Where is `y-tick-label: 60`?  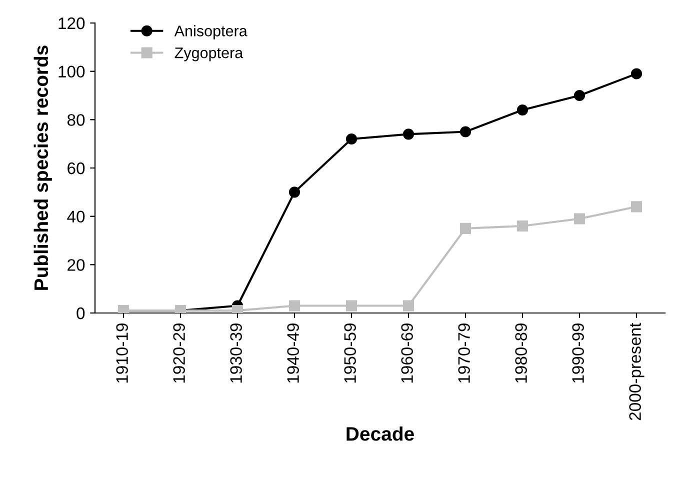 y-tick-label: 60 is located at coordinates (76, 168).